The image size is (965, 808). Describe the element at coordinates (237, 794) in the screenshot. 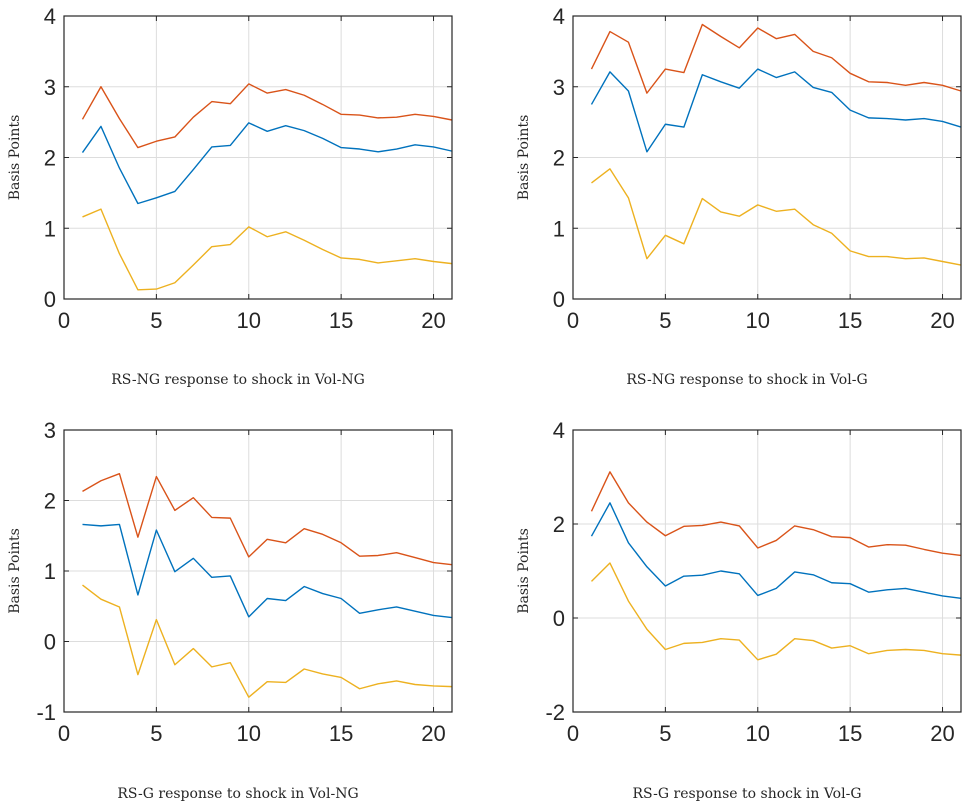

I see `panel-caption: RS-G response to shock in Vol-NG` at that location.